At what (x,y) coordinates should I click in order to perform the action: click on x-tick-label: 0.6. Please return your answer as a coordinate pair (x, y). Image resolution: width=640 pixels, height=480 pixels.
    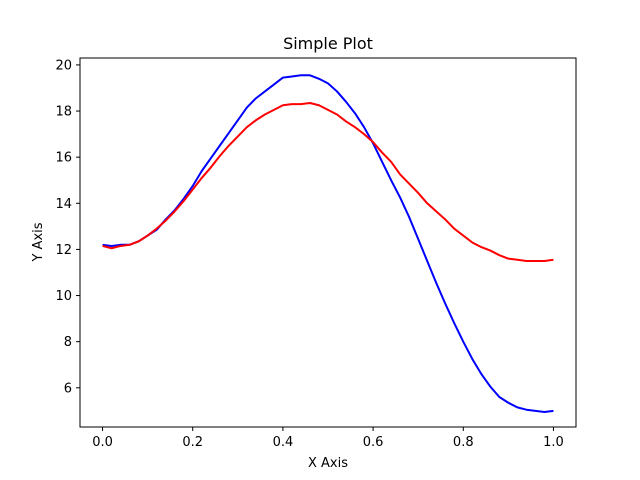
    Looking at the image, I should click on (373, 442).